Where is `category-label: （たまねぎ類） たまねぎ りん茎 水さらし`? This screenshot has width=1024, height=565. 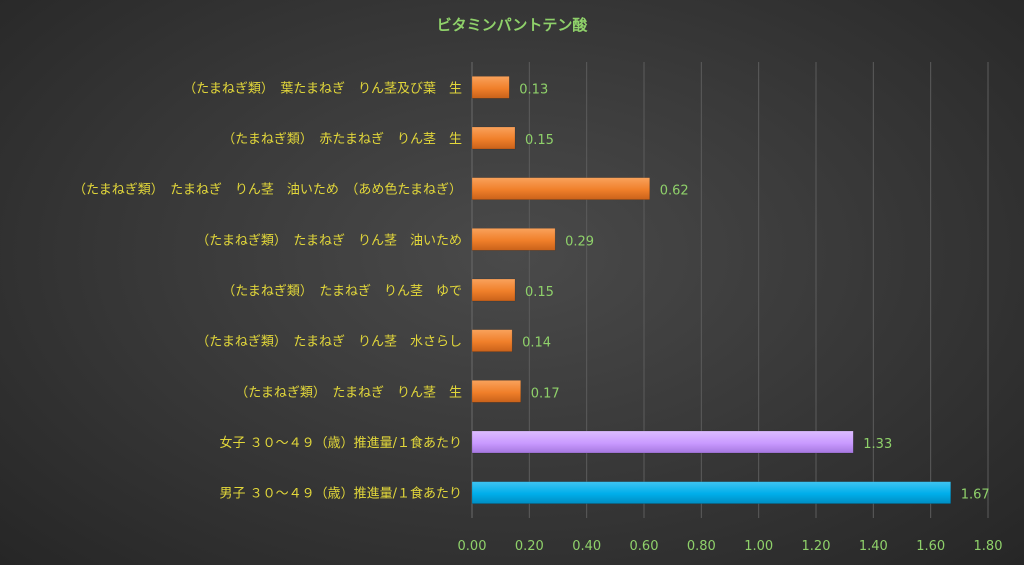 category-label: （たまねぎ類） たまねぎ りん茎 水さらし is located at coordinates (329, 342).